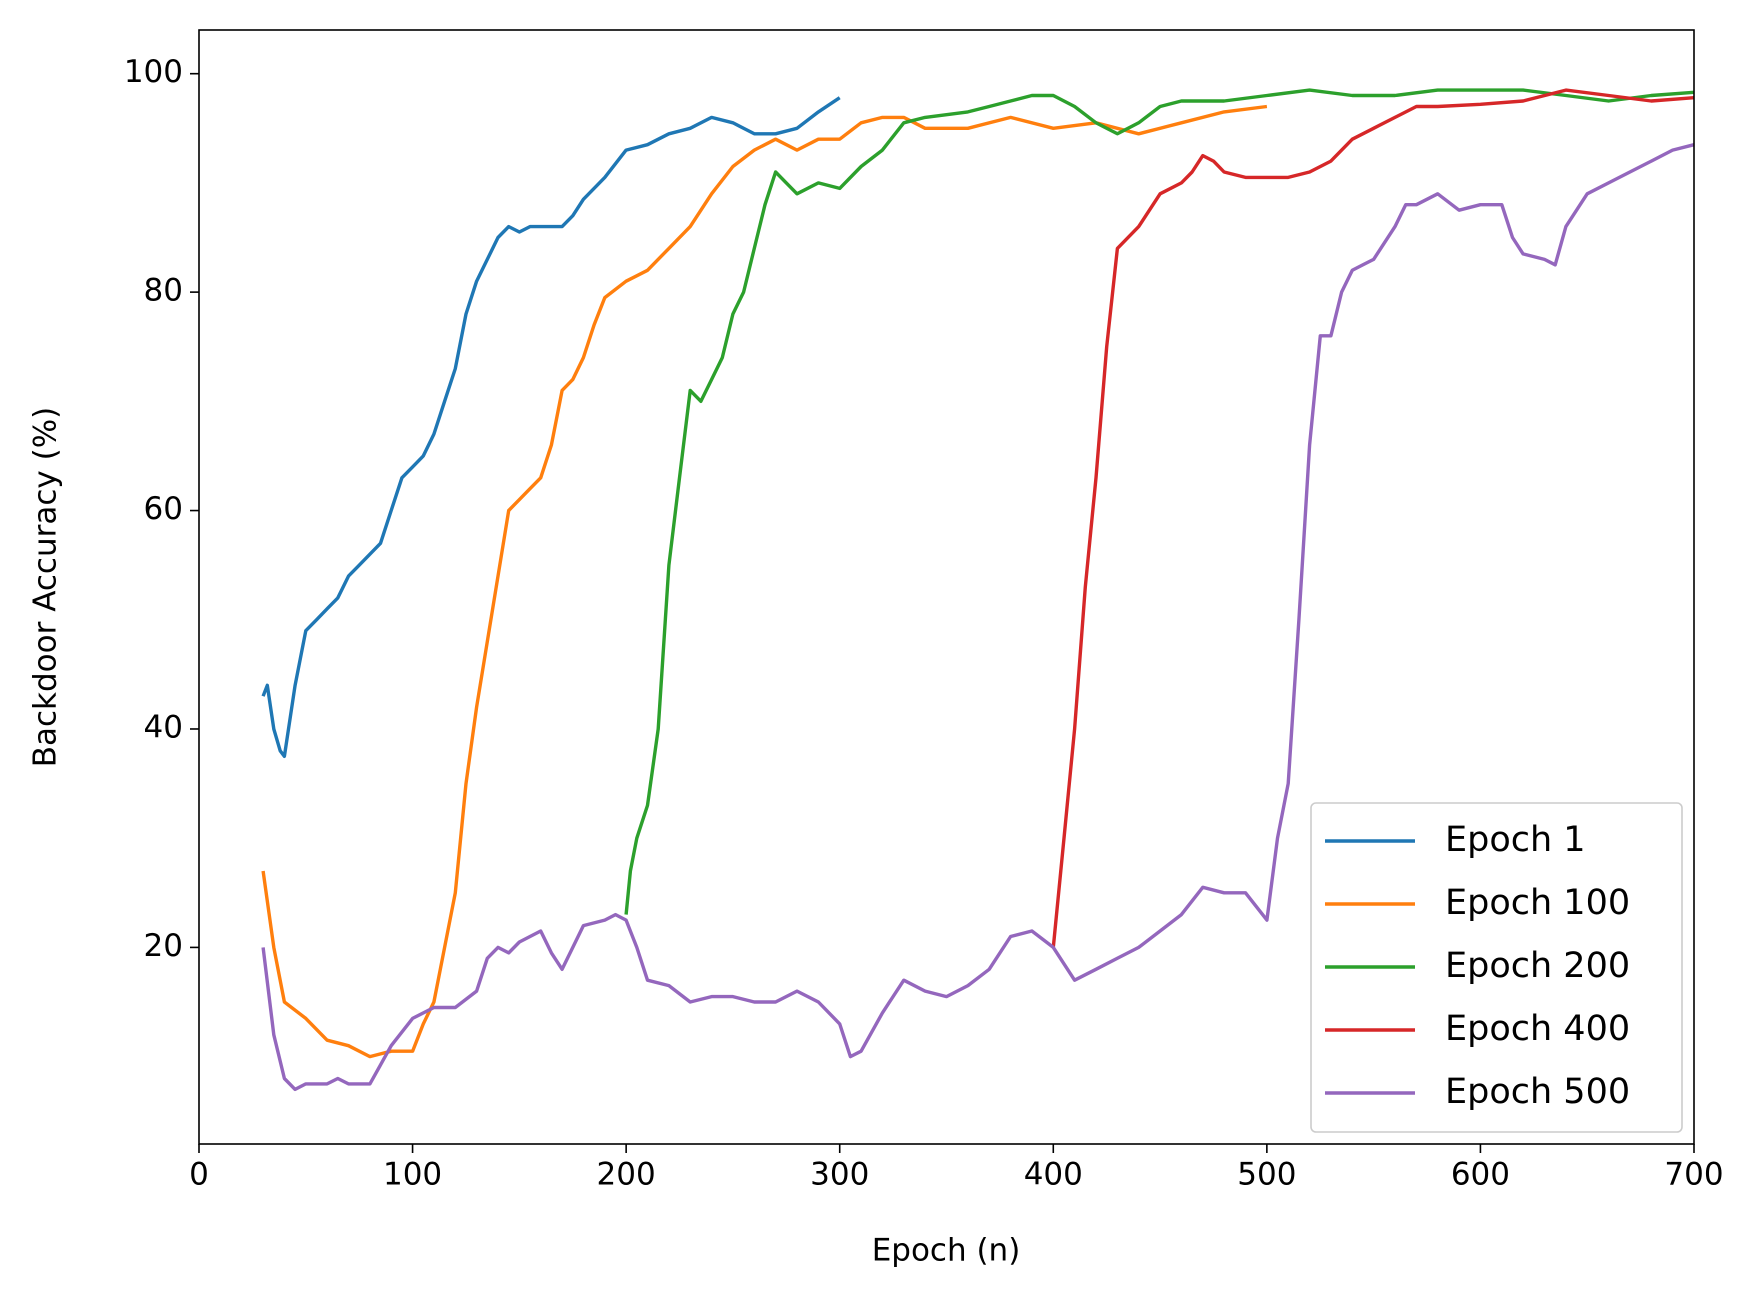 The image size is (1755, 1298). I want to click on legend-label: Epoch 1, so click(1515, 840).